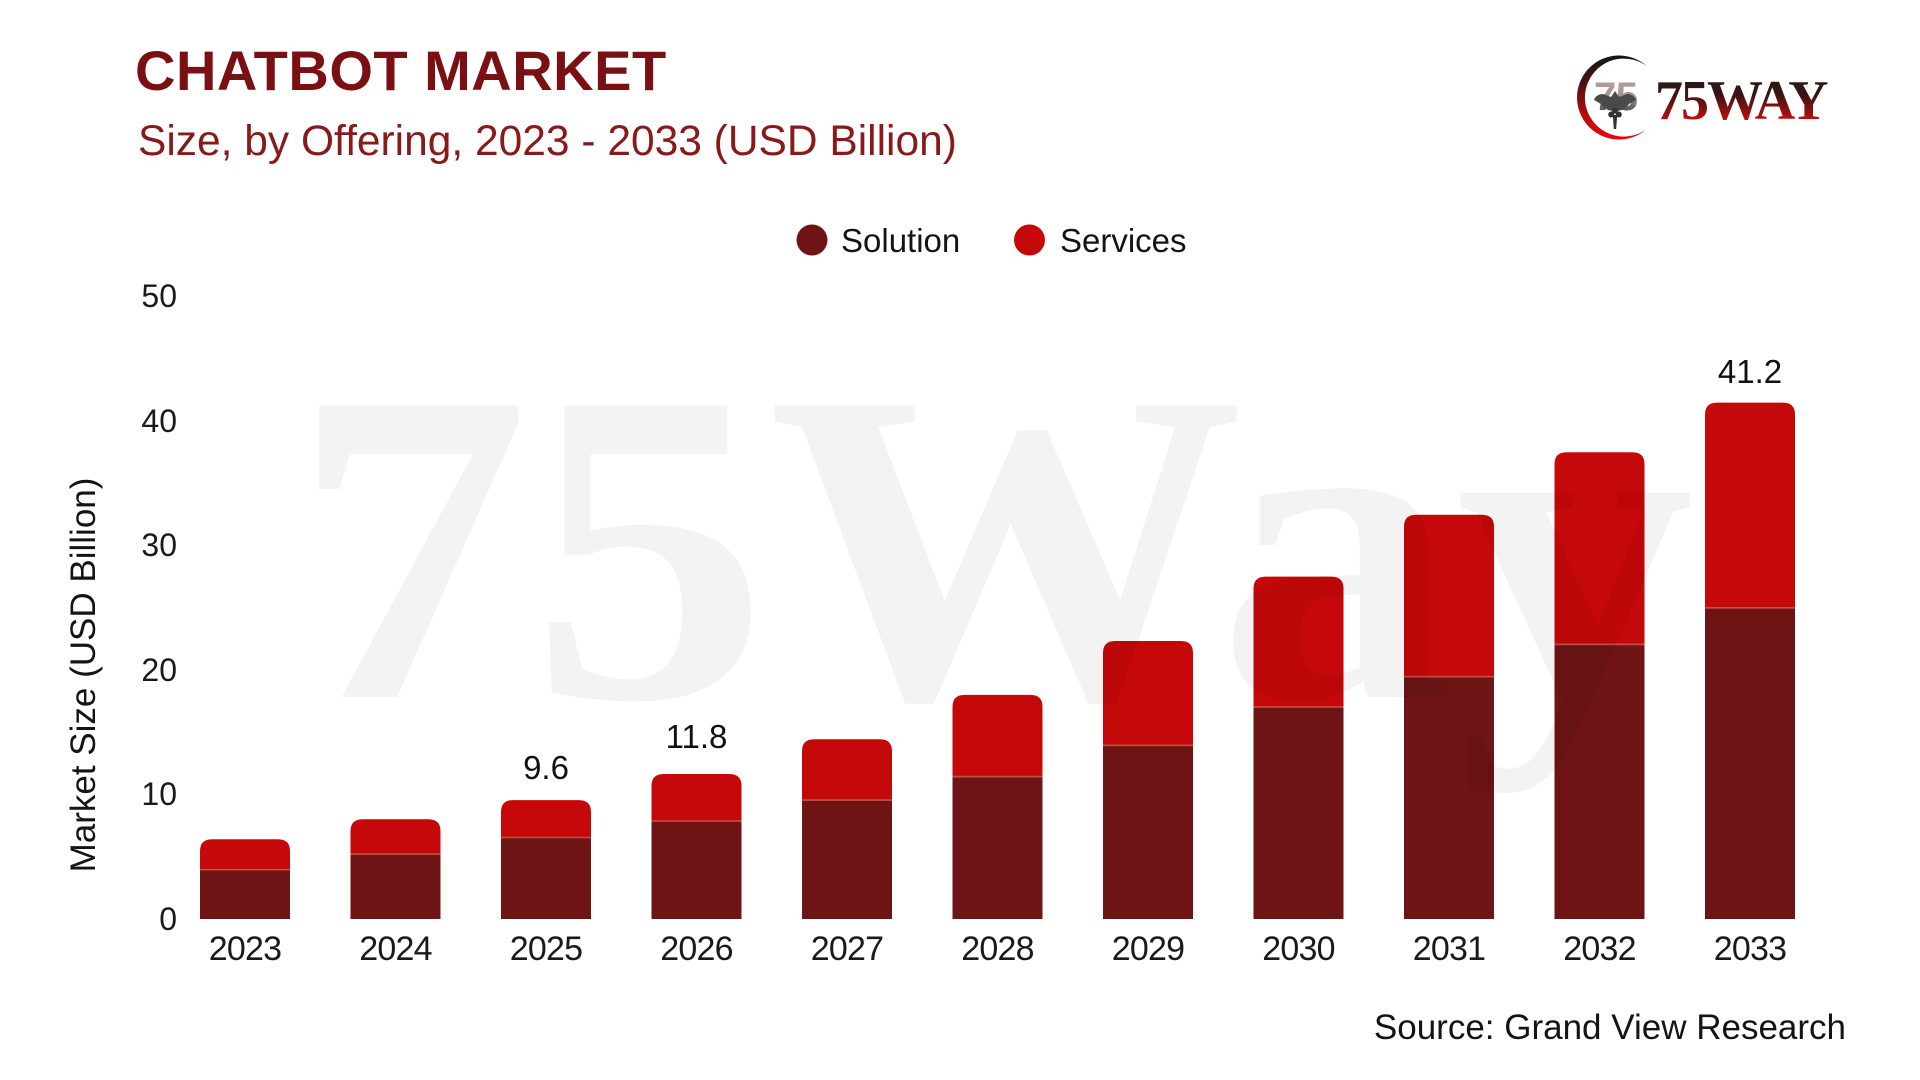 The width and height of the screenshot is (1920, 1080). What do you see at coordinates (395, 949) in the screenshot?
I see `svg-text: 2024` at bounding box center [395, 949].